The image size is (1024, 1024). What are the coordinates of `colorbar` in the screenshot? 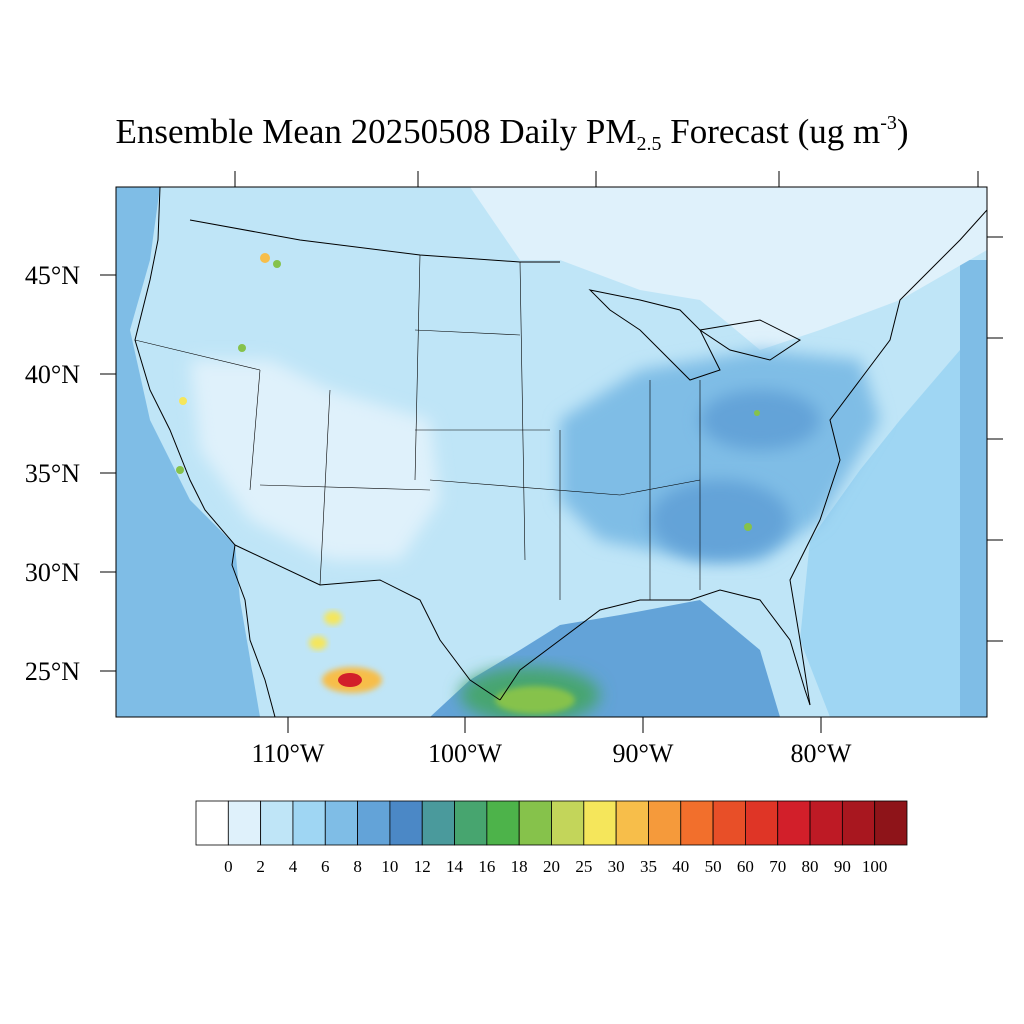 It's located at (551, 823).